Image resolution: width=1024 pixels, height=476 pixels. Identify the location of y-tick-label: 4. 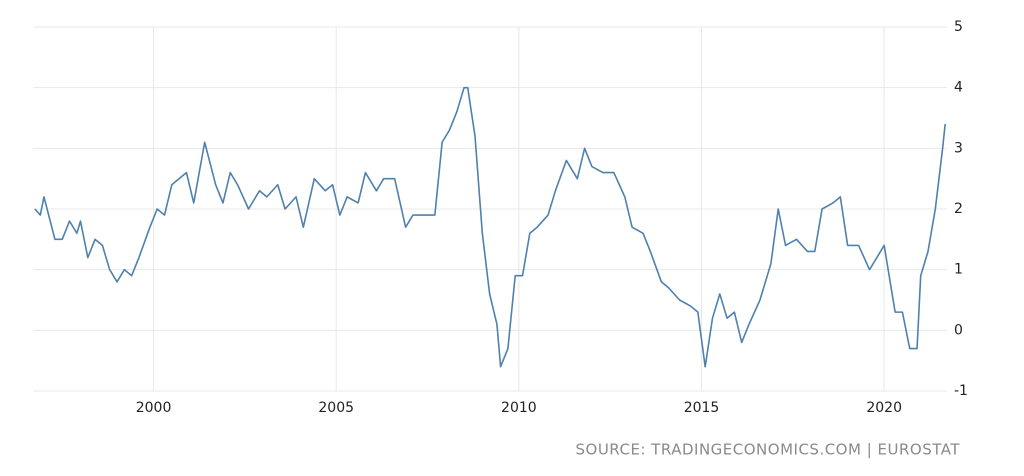
(958, 88).